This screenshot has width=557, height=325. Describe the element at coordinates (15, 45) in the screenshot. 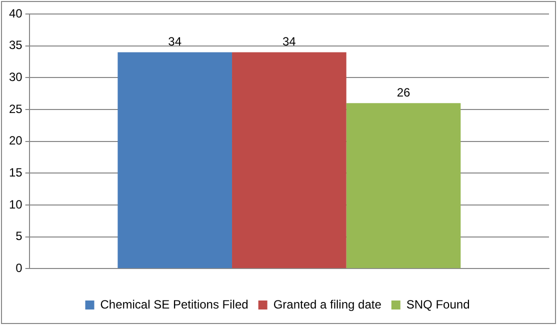

I see `y-tick-label: 35` at that location.